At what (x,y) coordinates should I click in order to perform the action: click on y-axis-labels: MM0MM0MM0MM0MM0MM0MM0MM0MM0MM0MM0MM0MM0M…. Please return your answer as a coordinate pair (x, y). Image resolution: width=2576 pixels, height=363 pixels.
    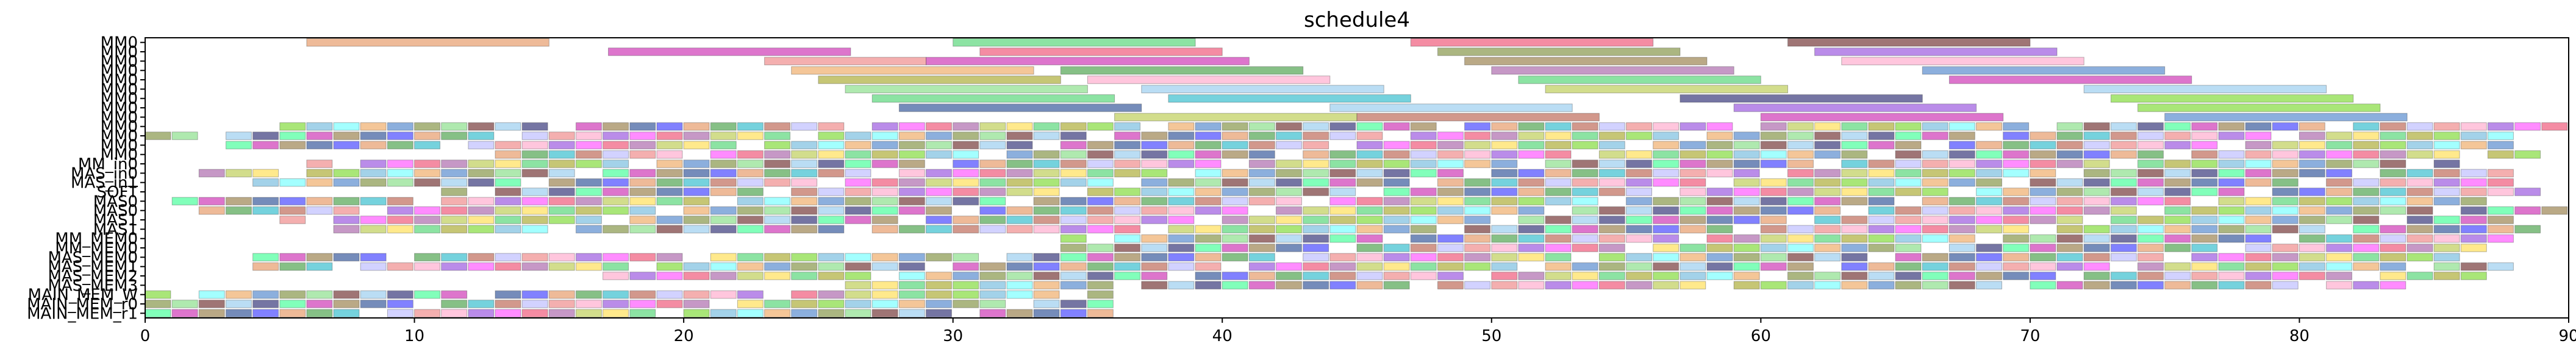
    Looking at the image, I should click on (86, 178).